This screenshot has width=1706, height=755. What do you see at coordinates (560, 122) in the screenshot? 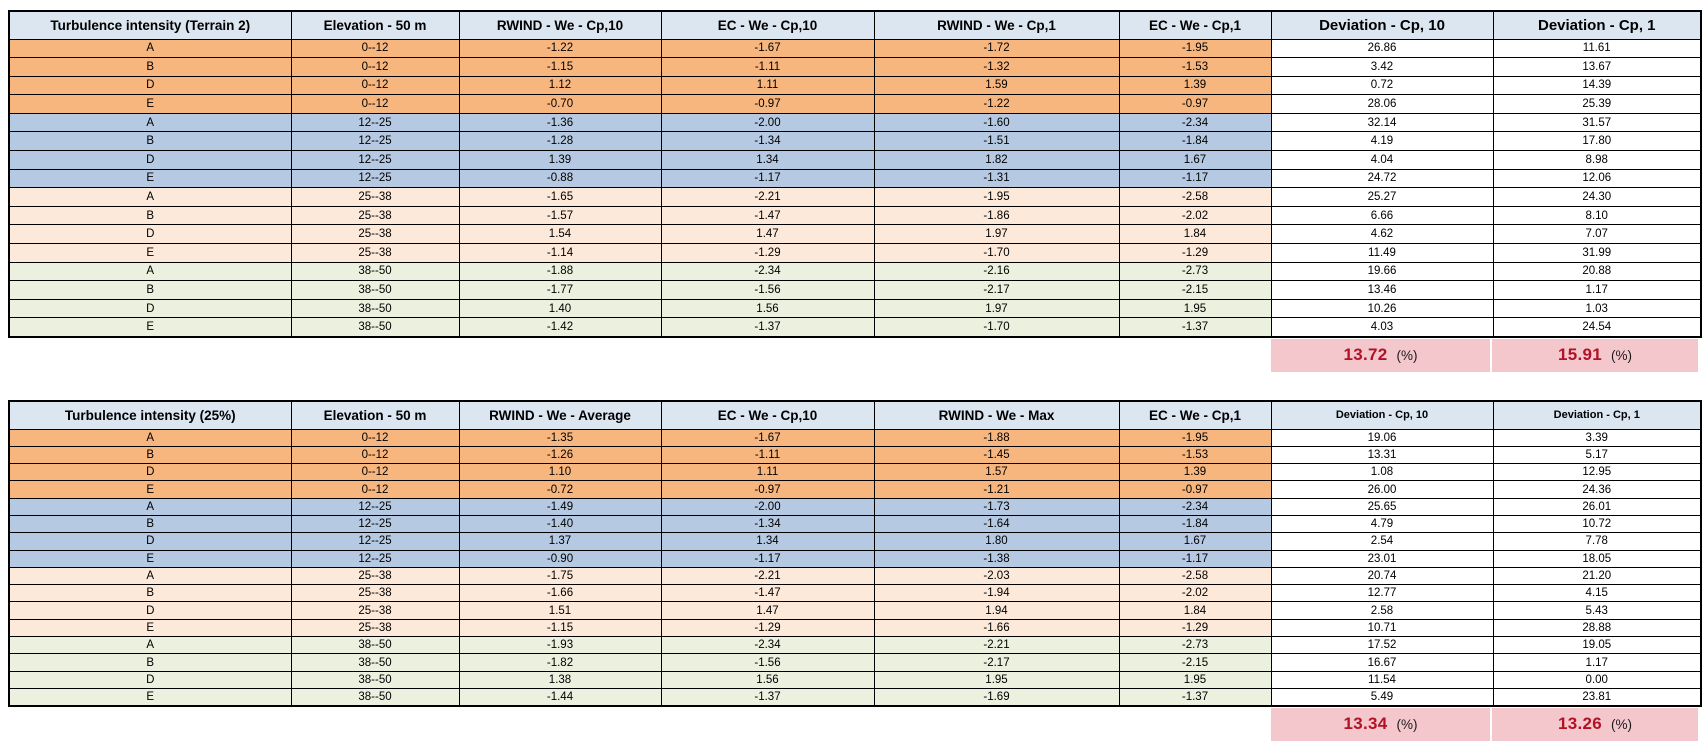
I see `cell-t0-r5-c3: -1.36` at bounding box center [560, 122].